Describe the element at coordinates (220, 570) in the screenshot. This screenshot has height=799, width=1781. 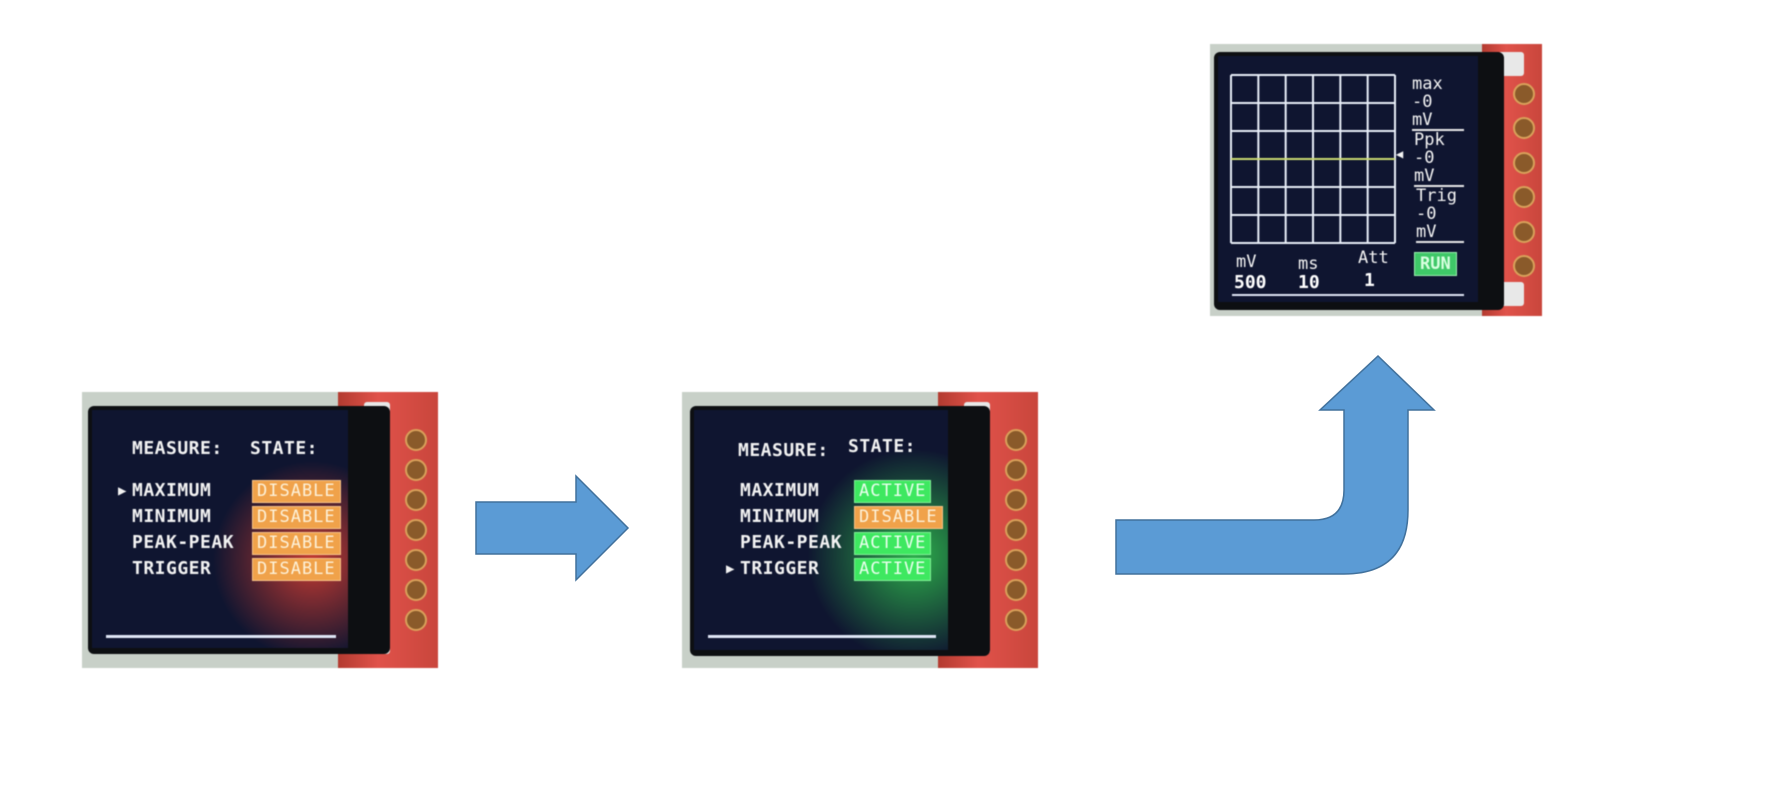
I see `menu-row: TRIGGER DISABLE` at that location.